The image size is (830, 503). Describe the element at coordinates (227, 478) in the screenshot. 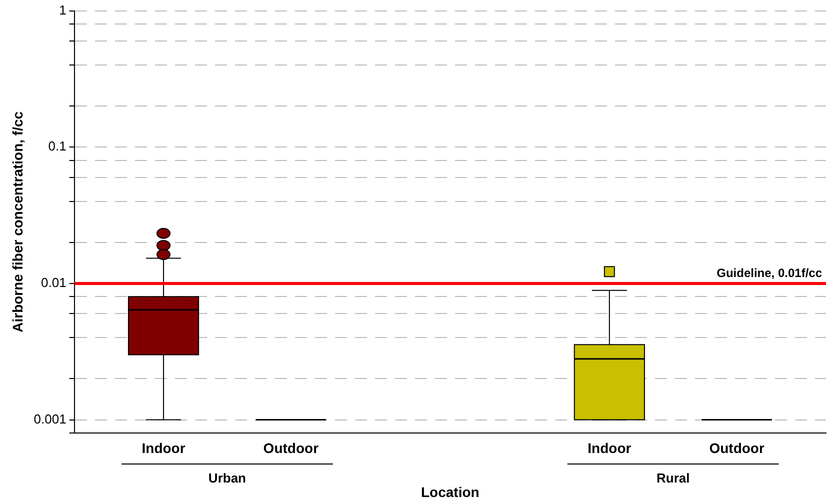

I see `text: Urban` at that location.